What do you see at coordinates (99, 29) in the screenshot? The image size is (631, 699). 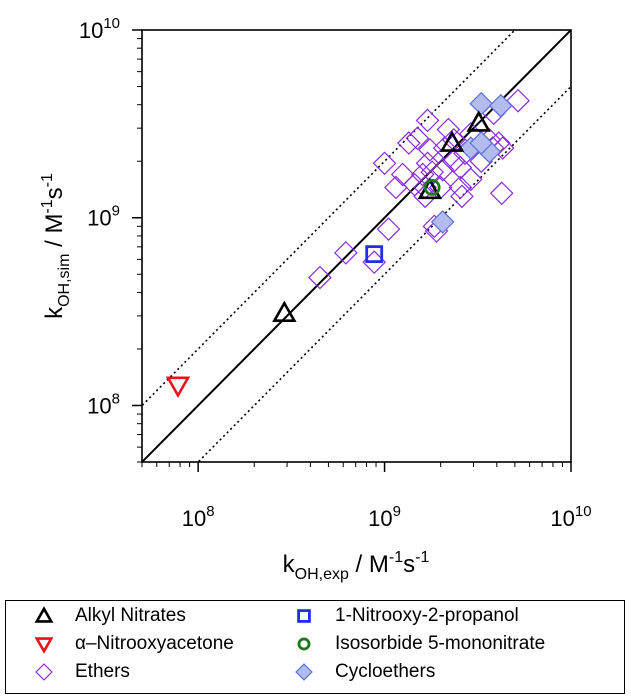 I see `y-tick-label: 10¹⁰` at bounding box center [99, 29].